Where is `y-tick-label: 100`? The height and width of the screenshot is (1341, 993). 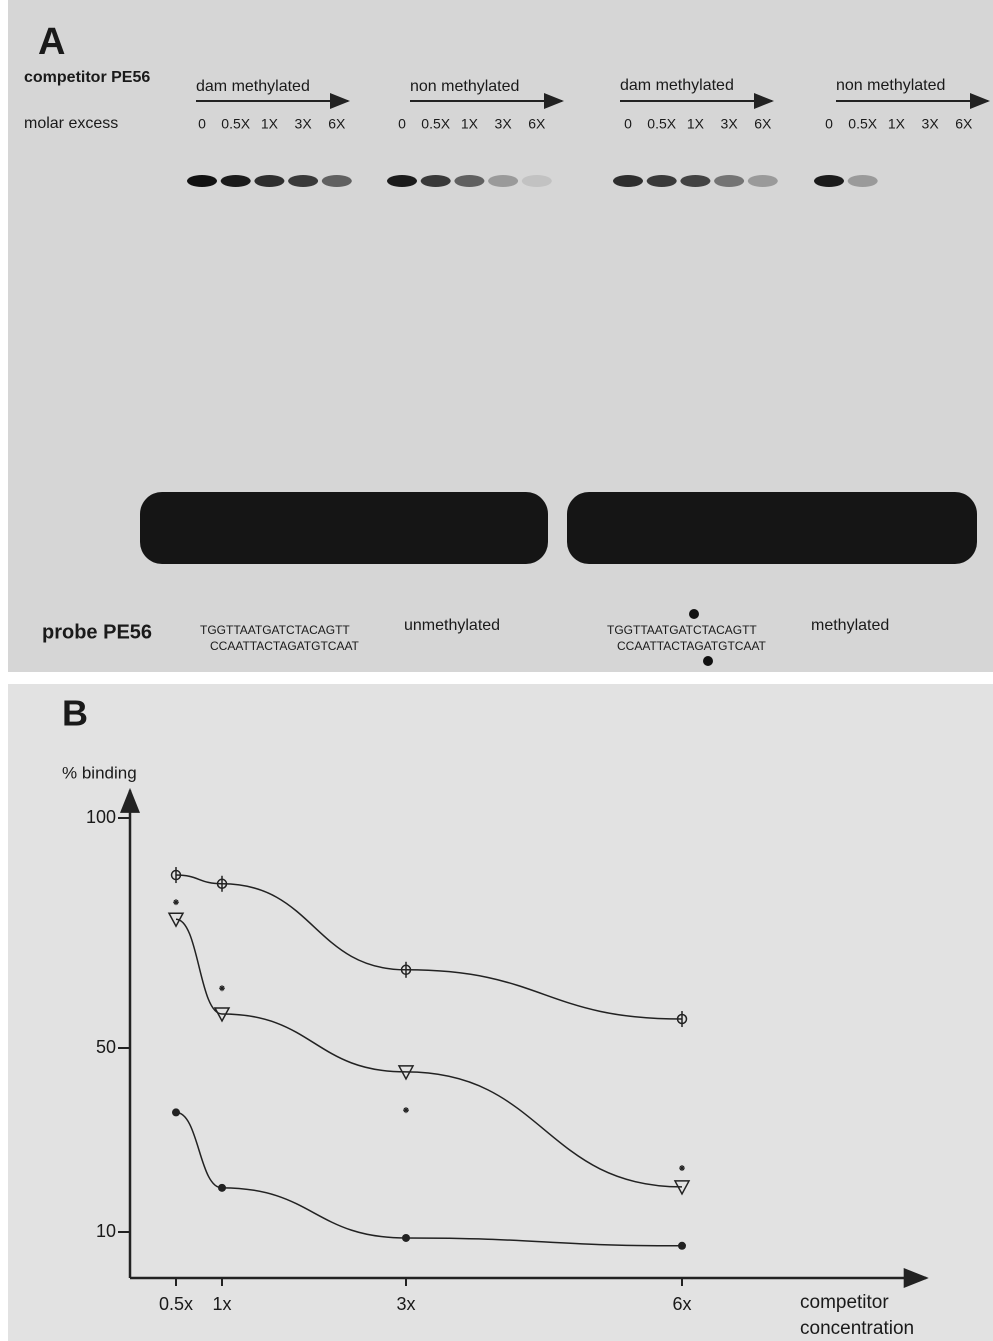 y-tick-label: 100 is located at coordinates (101, 817).